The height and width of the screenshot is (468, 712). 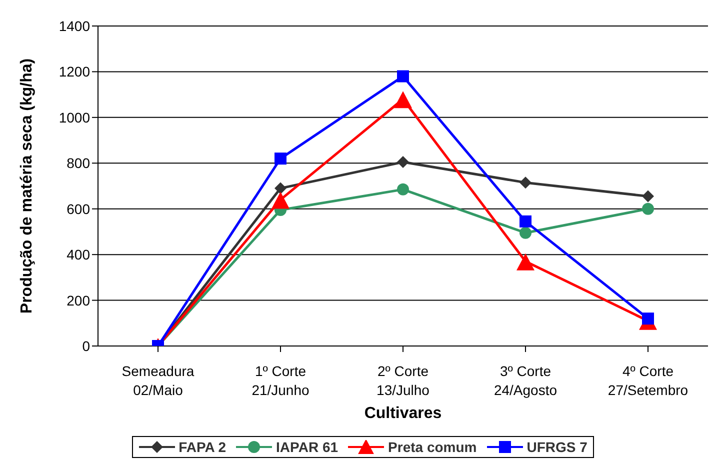 What do you see at coordinates (78, 254) in the screenshot?
I see `y-tick-label: 400` at bounding box center [78, 254].